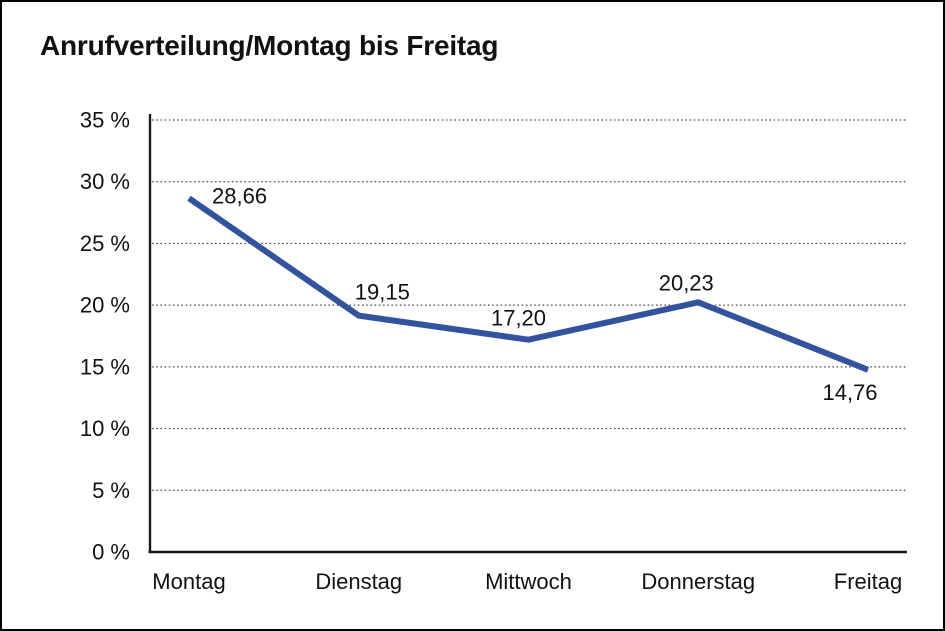 Image resolution: width=945 pixels, height=631 pixels. Describe the element at coordinates (105, 120) in the screenshot. I see `y-tick-label: 35 %` at that location.